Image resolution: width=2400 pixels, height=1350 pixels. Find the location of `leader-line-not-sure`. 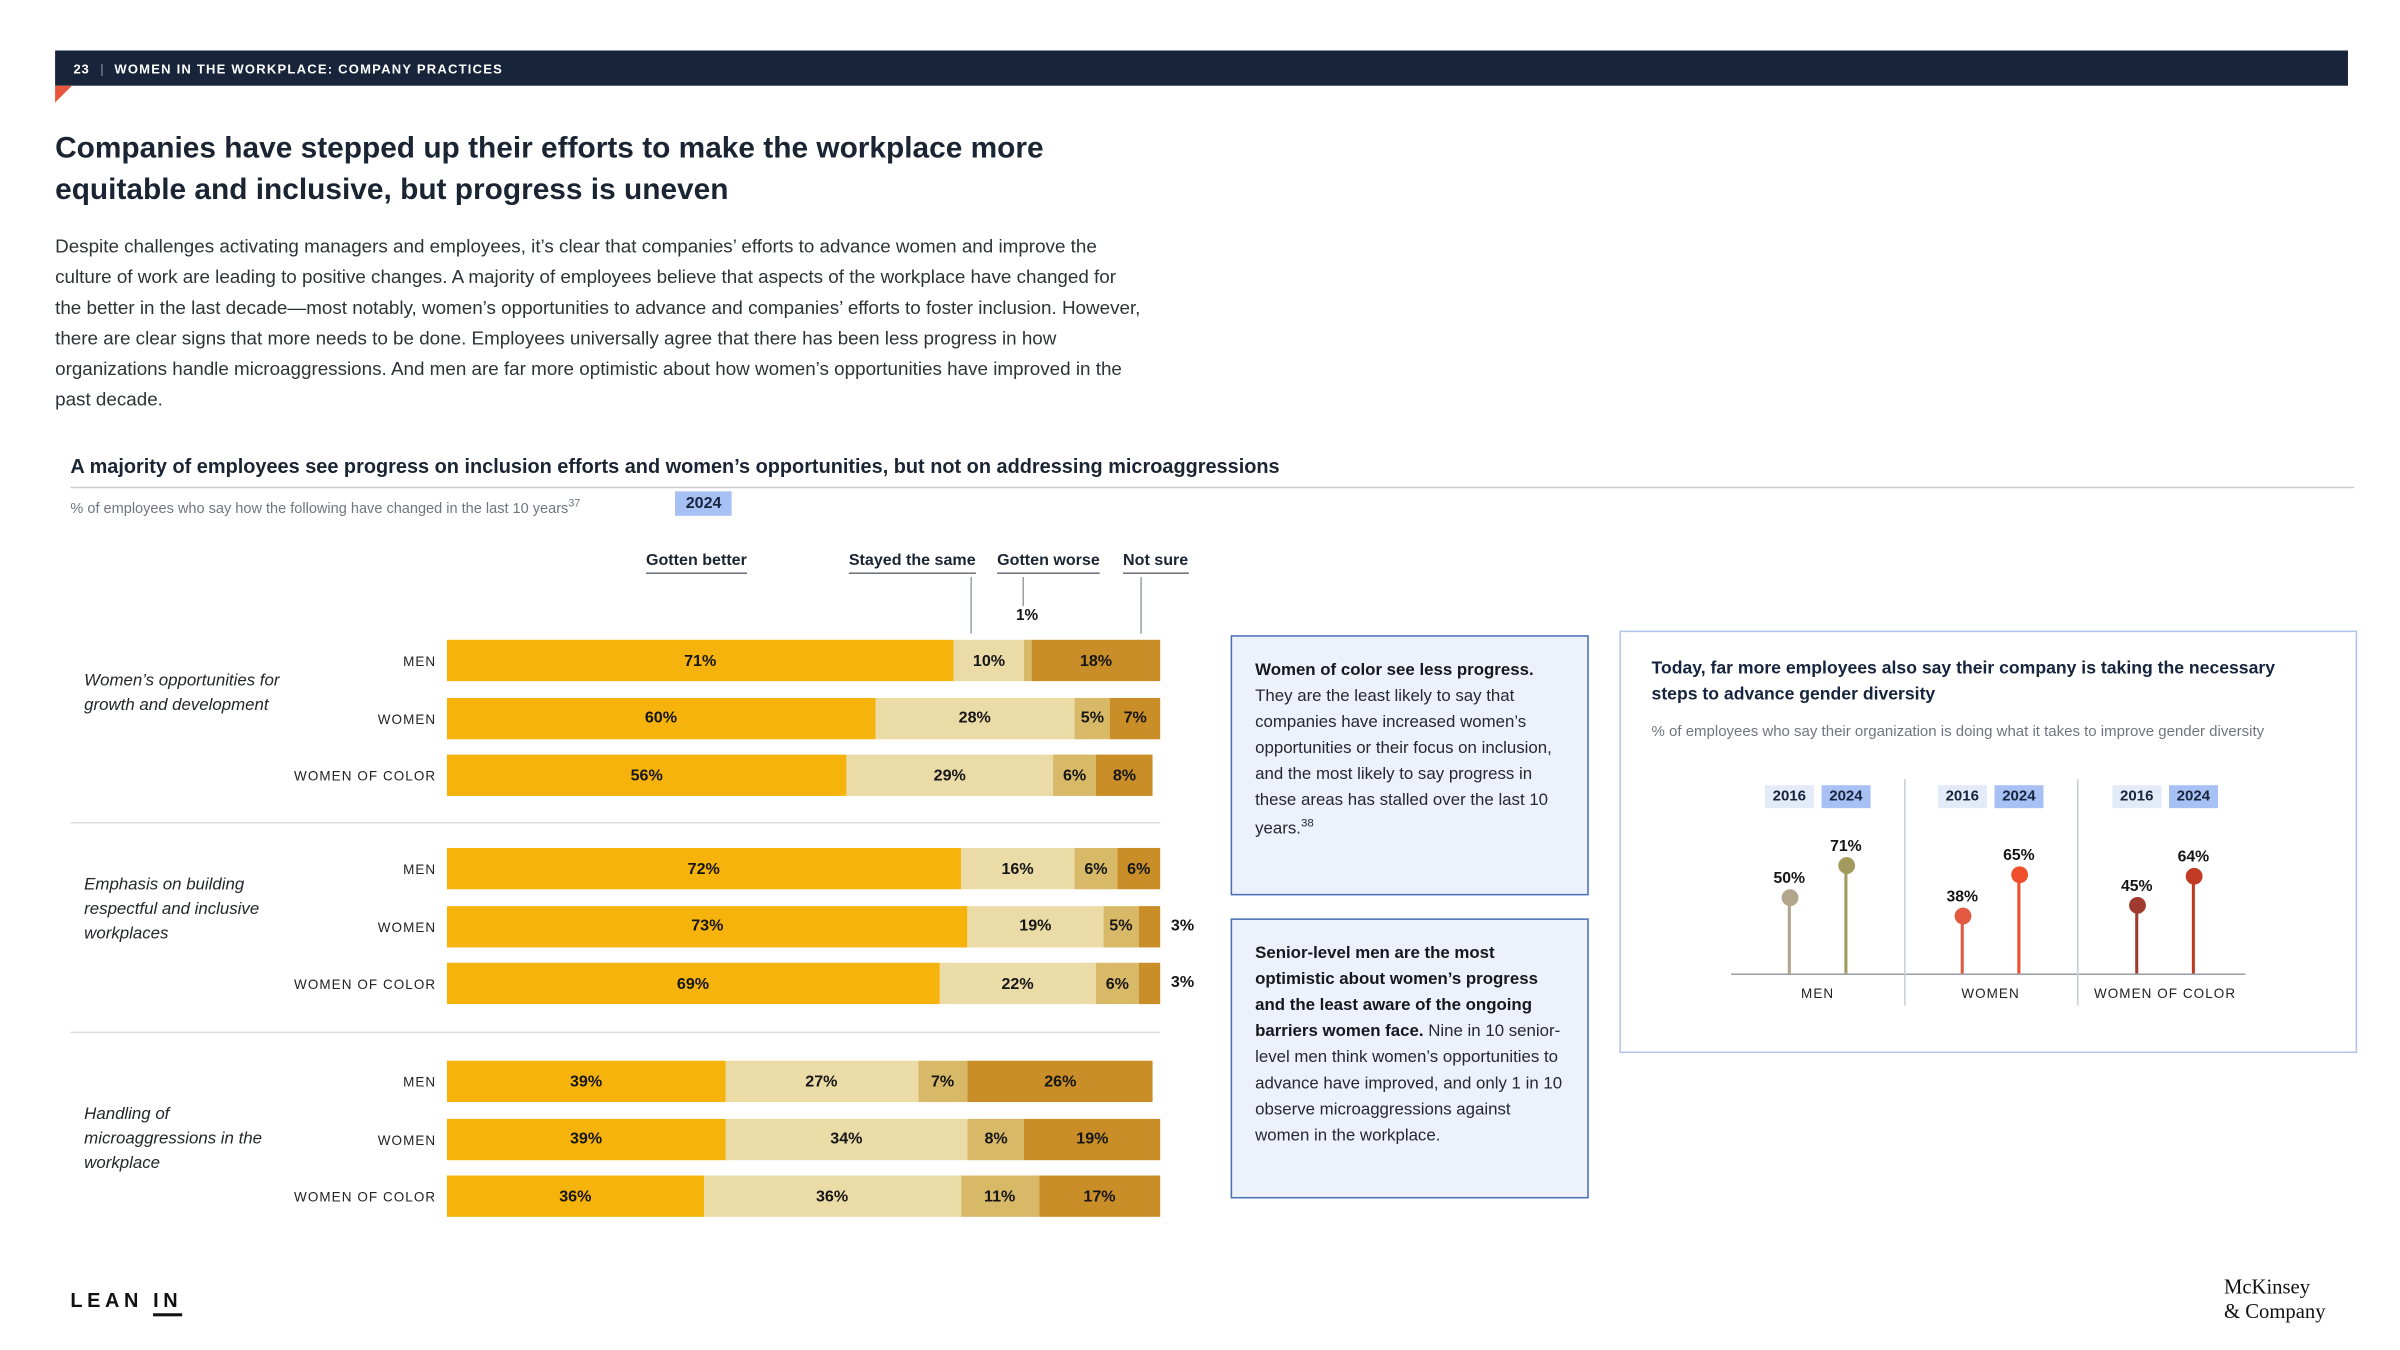

leader-line-not-sure is located at coordinates (1141, 605).